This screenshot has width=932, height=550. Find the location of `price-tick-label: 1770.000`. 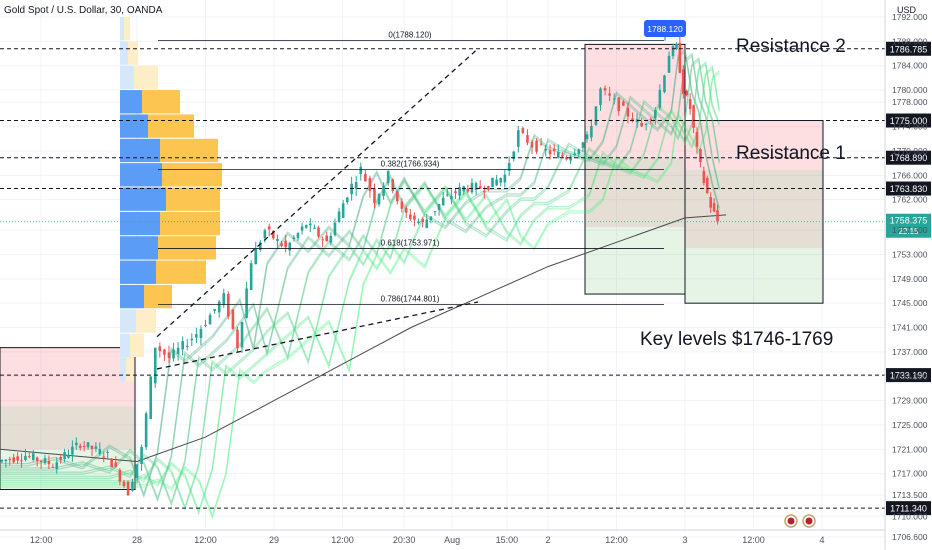

price-tick-label: 1770.000 is located at coordinates (910, 151).